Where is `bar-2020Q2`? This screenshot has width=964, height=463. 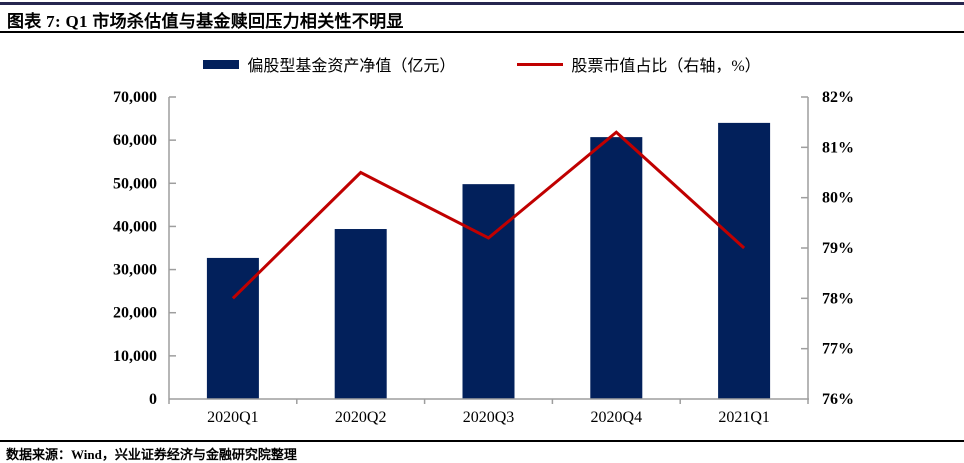 bar-2020Q2 is located at coordinates (360, 314).